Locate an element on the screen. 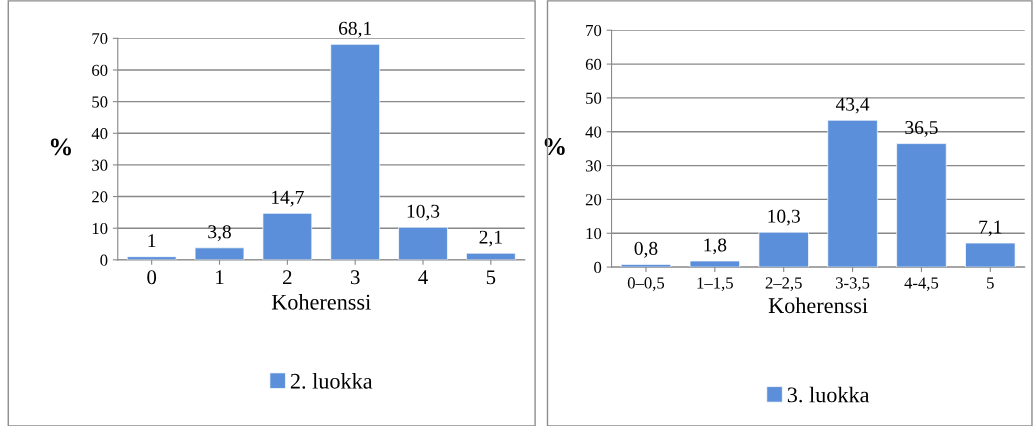 The width and height of the screenshot is (1033, 426). data-label: 7,1 is located at coordinates (990, 228).